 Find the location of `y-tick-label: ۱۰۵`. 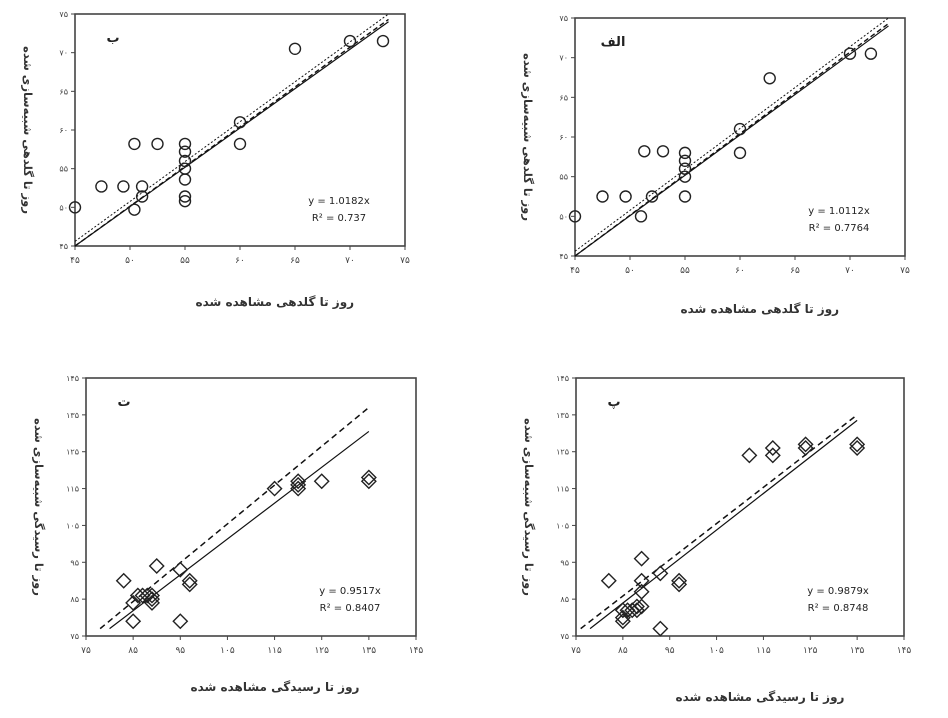

y-tick-label: ۱۰۵ is located at coordinates (562, 525).